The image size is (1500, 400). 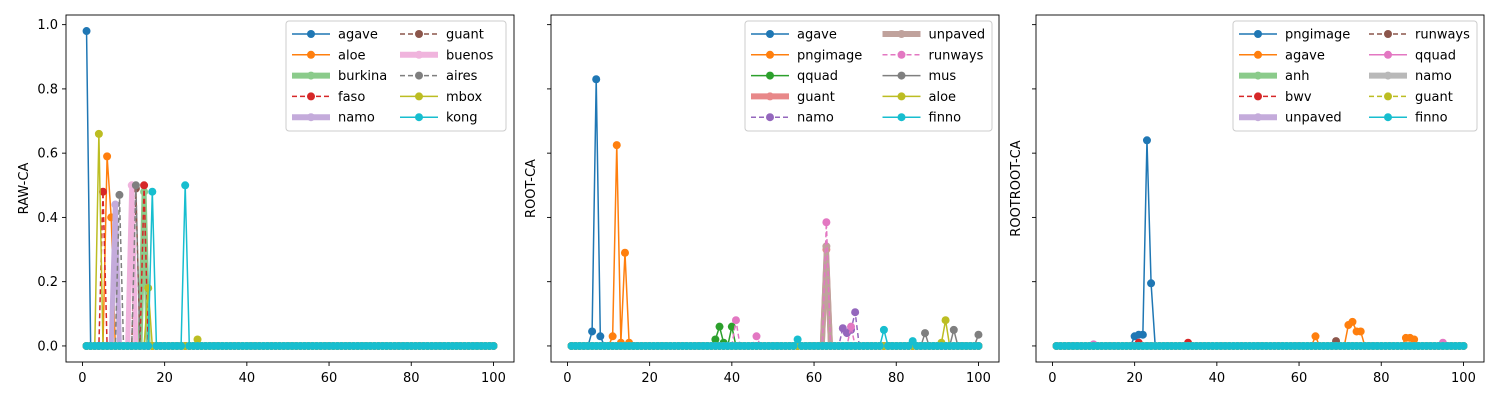 I want to click on y-tick-label: 0.0, so click(x=47, y=346).